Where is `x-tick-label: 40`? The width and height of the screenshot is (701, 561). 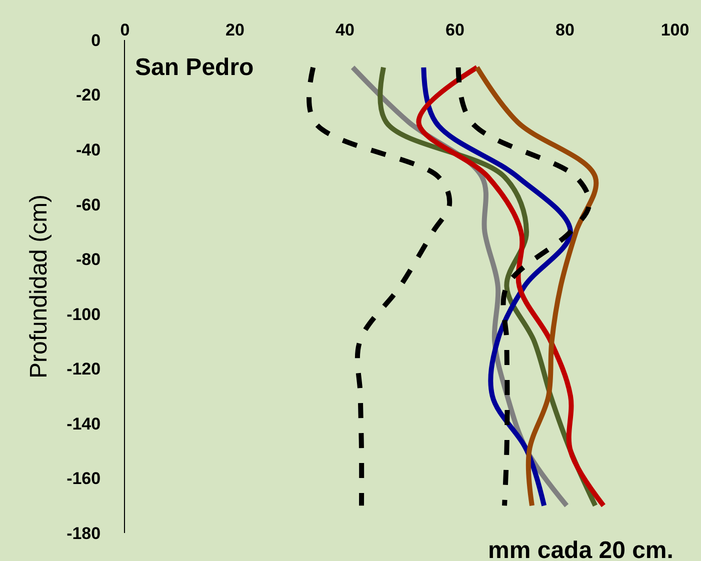 x-tick-label: 40 is located at coordinates (345, 30).